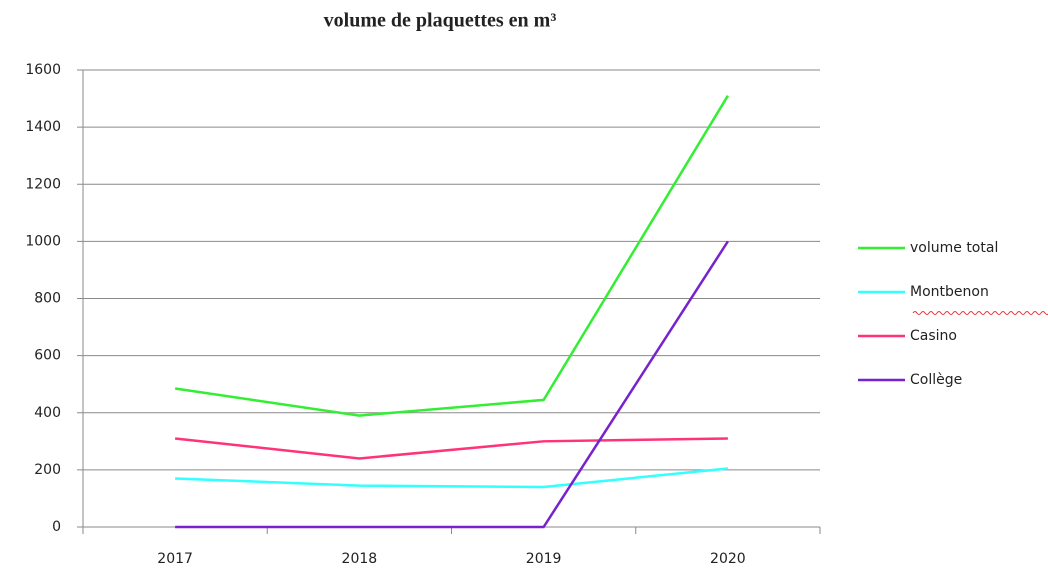 Image resolution: width=1048 pixels, height=575 pixels. Describe the element at coordinates (43, 127) in the screenshot. I see `y-tick-label: 1400` at that location.